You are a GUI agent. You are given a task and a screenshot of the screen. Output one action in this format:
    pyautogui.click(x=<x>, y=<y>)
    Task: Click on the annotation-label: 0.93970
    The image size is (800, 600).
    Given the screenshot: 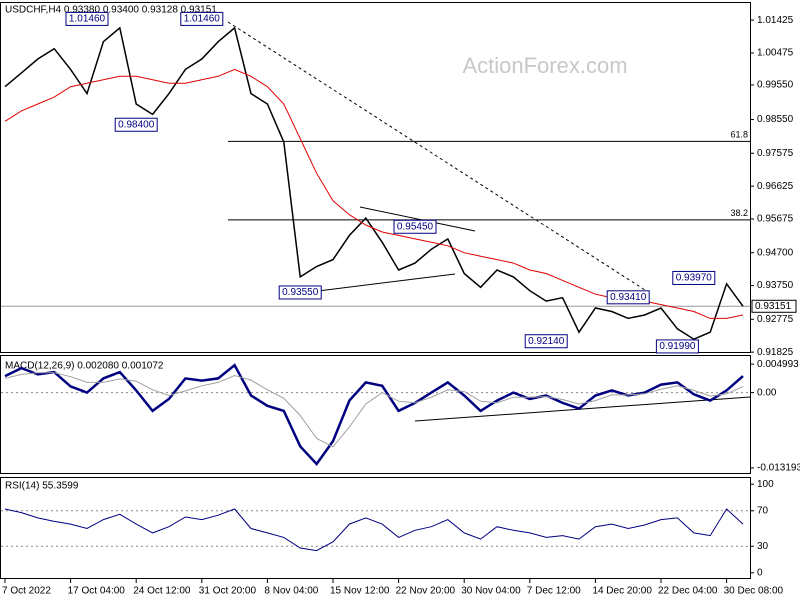 What is the action you would take?
    pyautogui.click(x=694, y=278)
    